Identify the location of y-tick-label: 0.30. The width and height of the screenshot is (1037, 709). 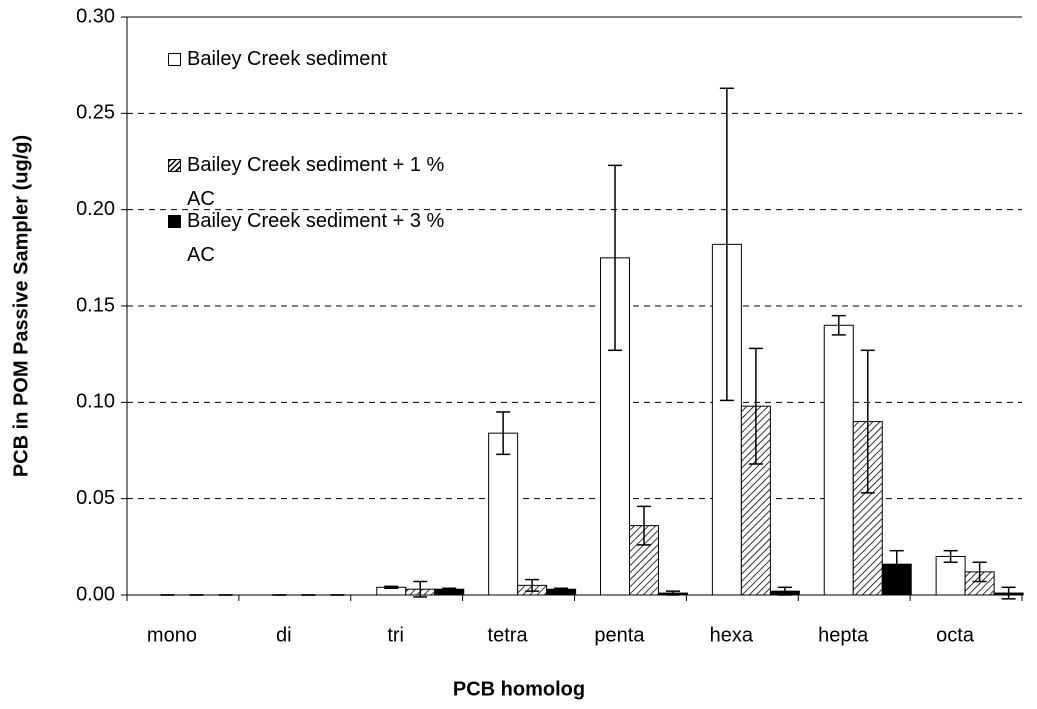
(95, 16).